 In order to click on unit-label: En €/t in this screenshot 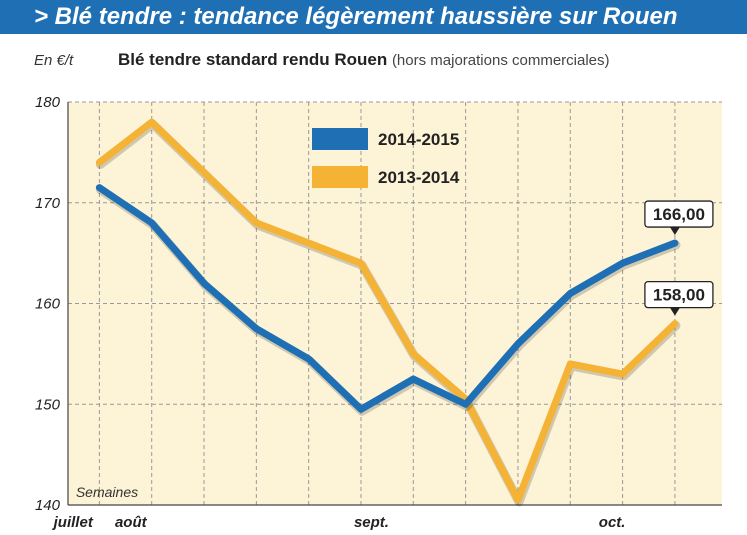, I will do `click(54, 60)`.